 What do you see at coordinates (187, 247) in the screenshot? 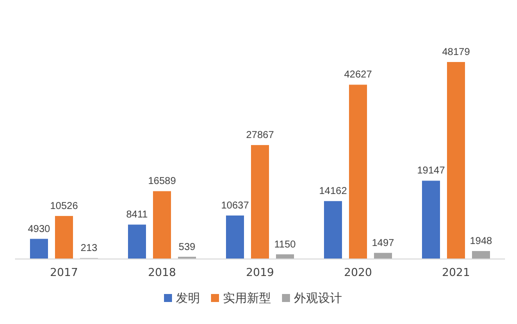
I see `data-label: 539` at bounding box center [187, 247].